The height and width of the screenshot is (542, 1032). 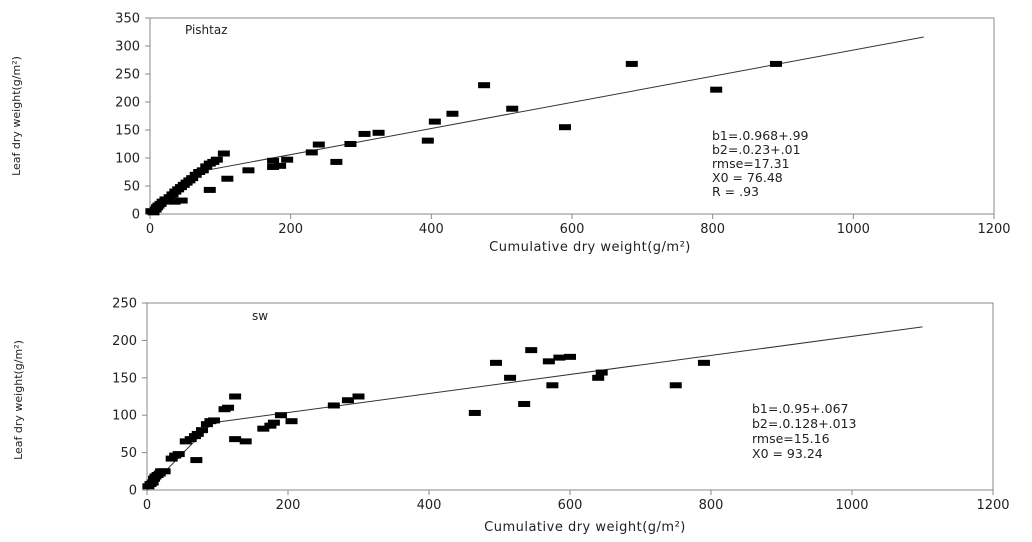 What do you see at coordinates (426, 418) in the screenshot?
I see `data-points` at bounding box center [426, 418].